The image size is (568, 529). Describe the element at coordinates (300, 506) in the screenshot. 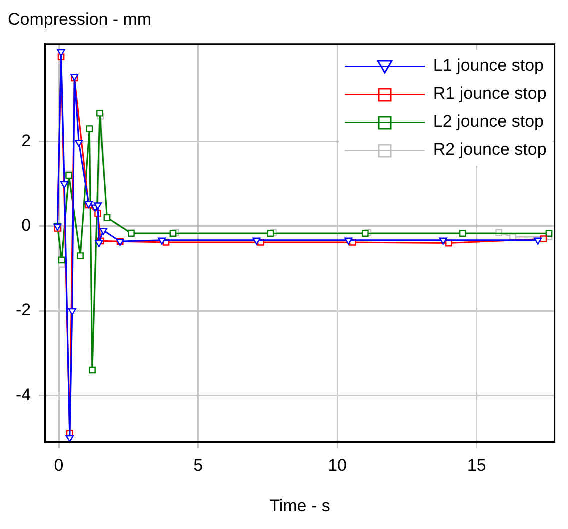

I see `x-axis-title: Time - s` at that location.